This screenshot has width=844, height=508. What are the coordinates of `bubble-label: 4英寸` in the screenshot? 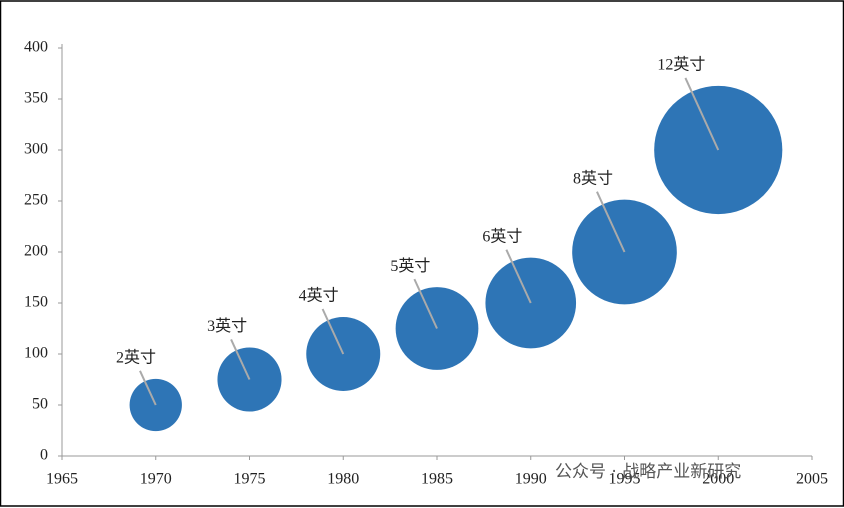 It's located at (319, 296).